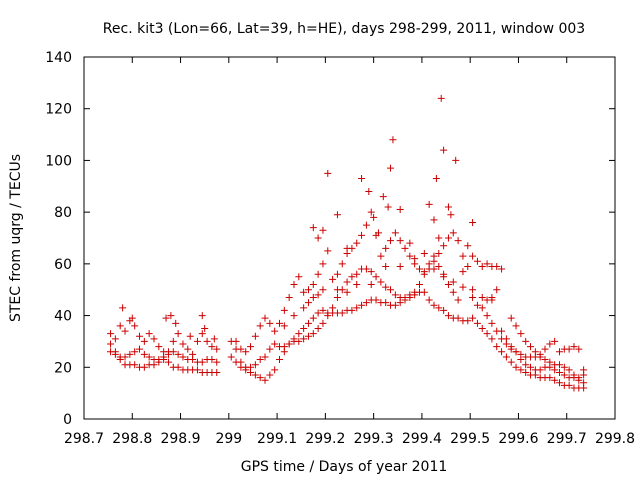  Describe the element at coordinates (277, 439) in the screenshot. I see `x-tick-label: 299.1` at that location.